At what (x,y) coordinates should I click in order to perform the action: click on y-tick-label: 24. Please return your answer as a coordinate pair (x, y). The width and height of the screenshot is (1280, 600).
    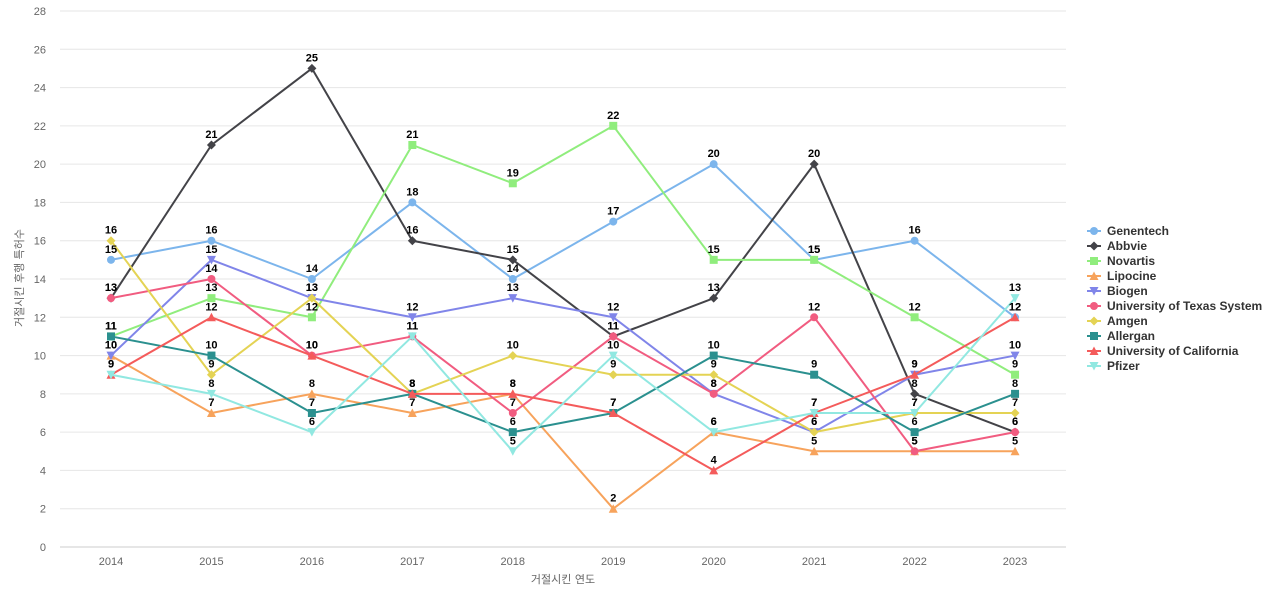
    Looking at the image, I should click on (40, 89).